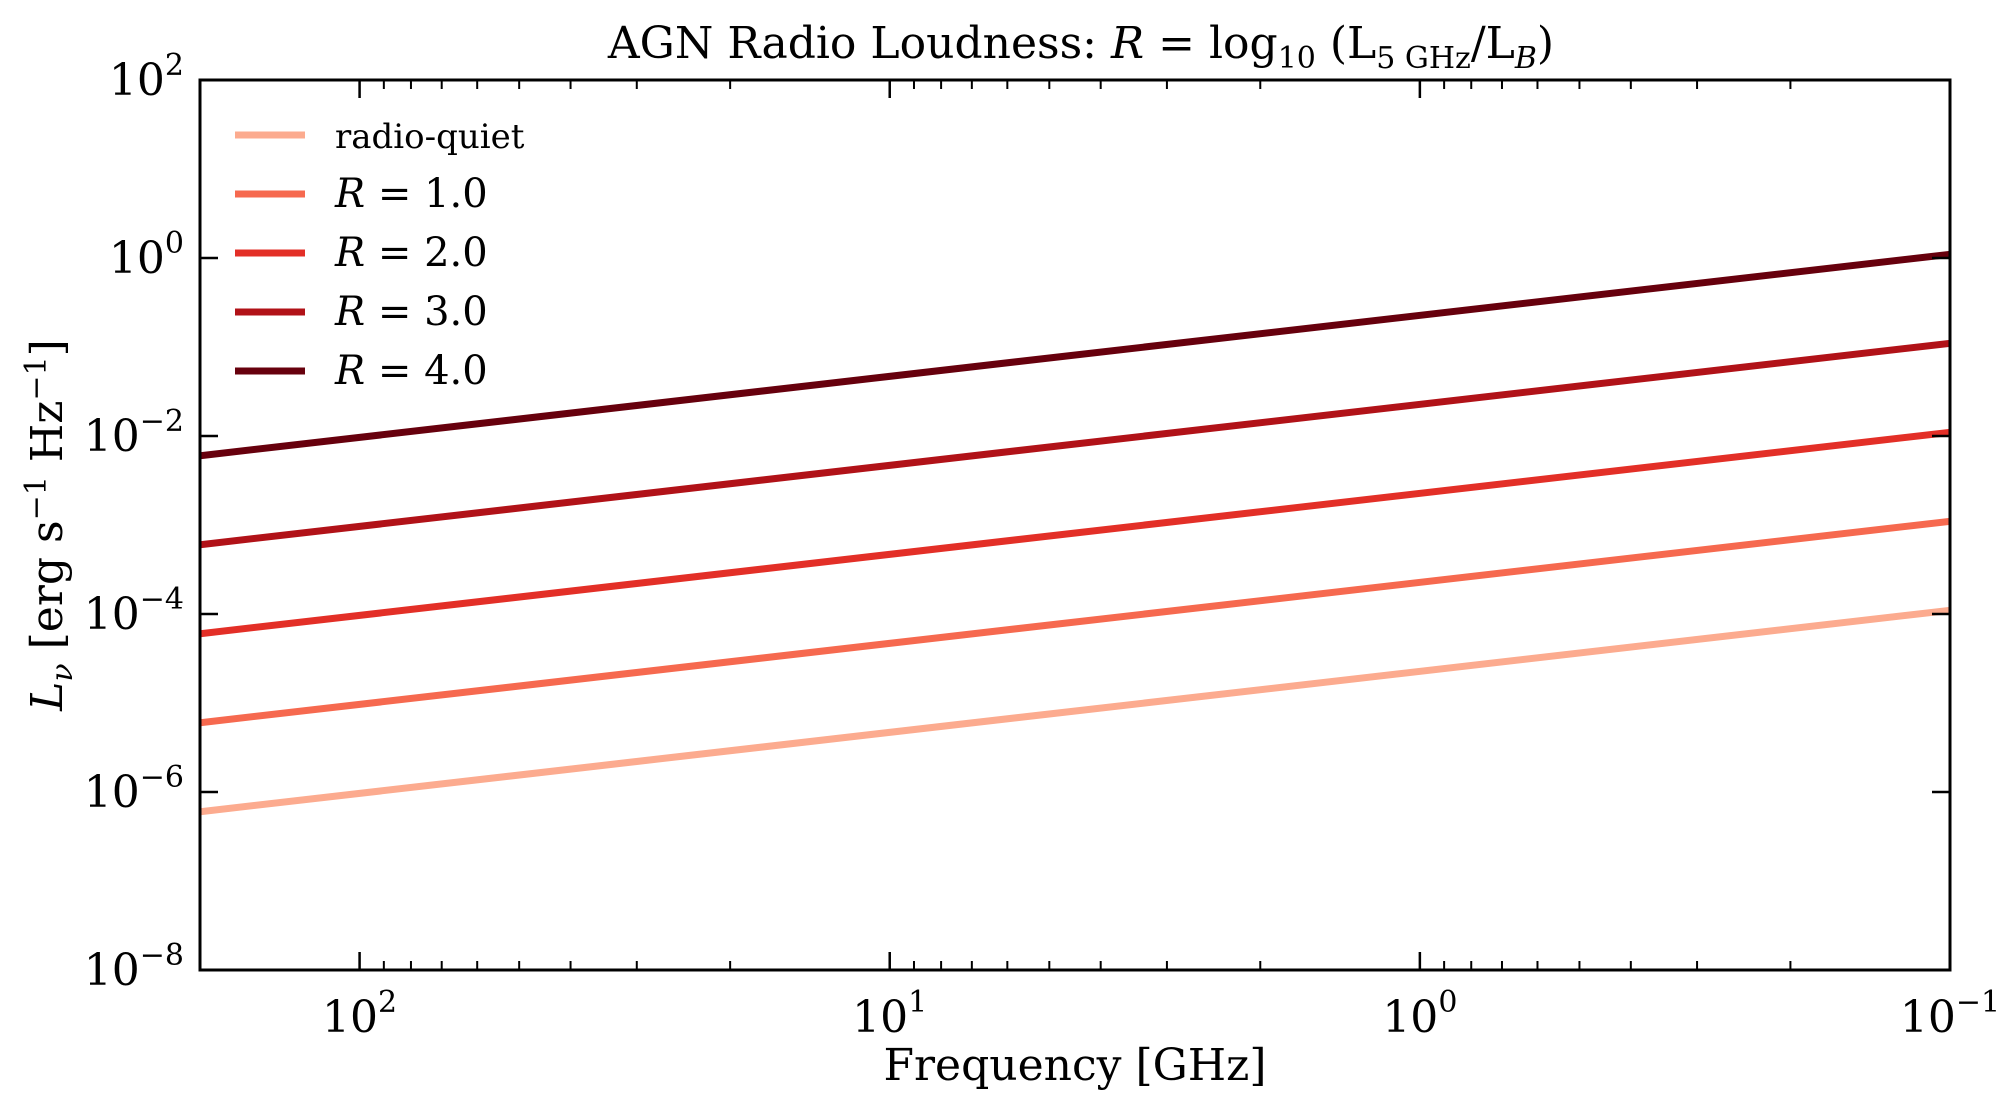 This screenshot has width=2005, height=1102. What do you see at coordinates (146, 77) in the screenshot?
I see `y-tick-label: 10²` at bounding box center [146, 77].